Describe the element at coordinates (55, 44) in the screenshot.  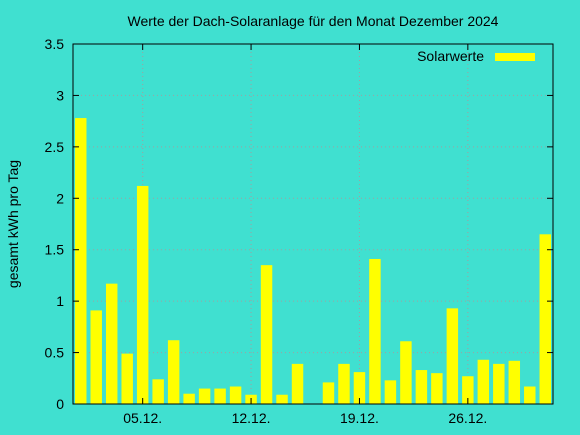
I see `y-tick-label: 3.5` at that location.